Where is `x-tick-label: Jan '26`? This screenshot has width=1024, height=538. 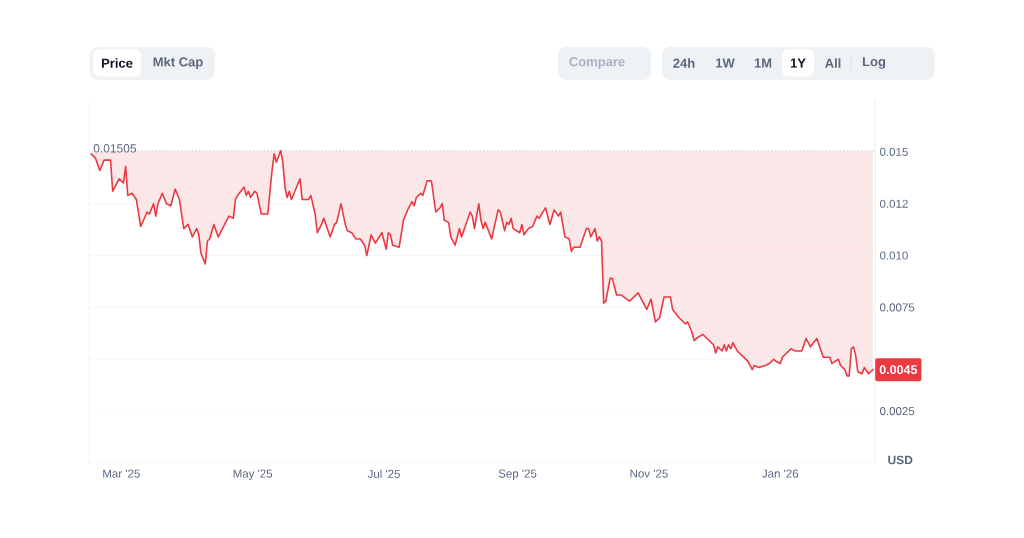 x-tick-label: Jan '26 is located at coordinates (780, 473).